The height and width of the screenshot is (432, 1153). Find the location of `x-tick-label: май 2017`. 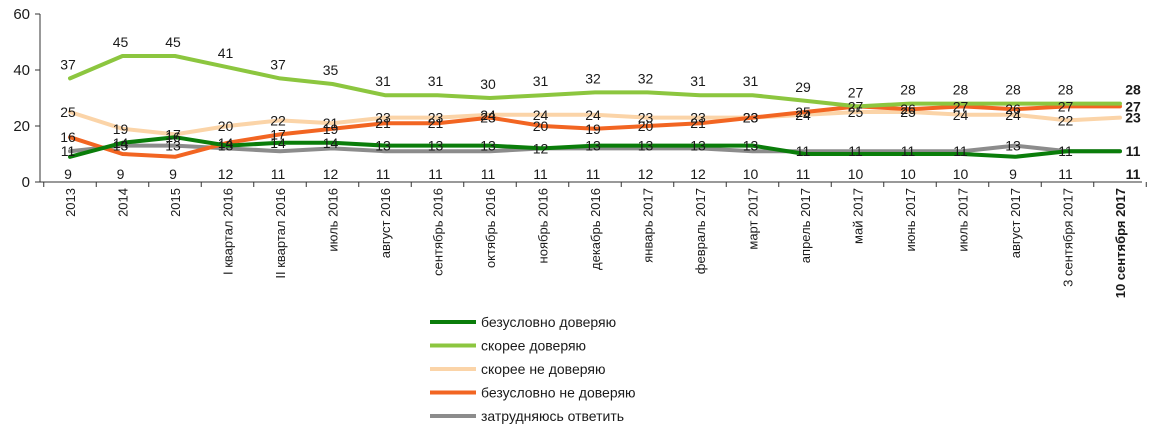

x-tick-label: май 2017 is located at coordinates (858, 216).